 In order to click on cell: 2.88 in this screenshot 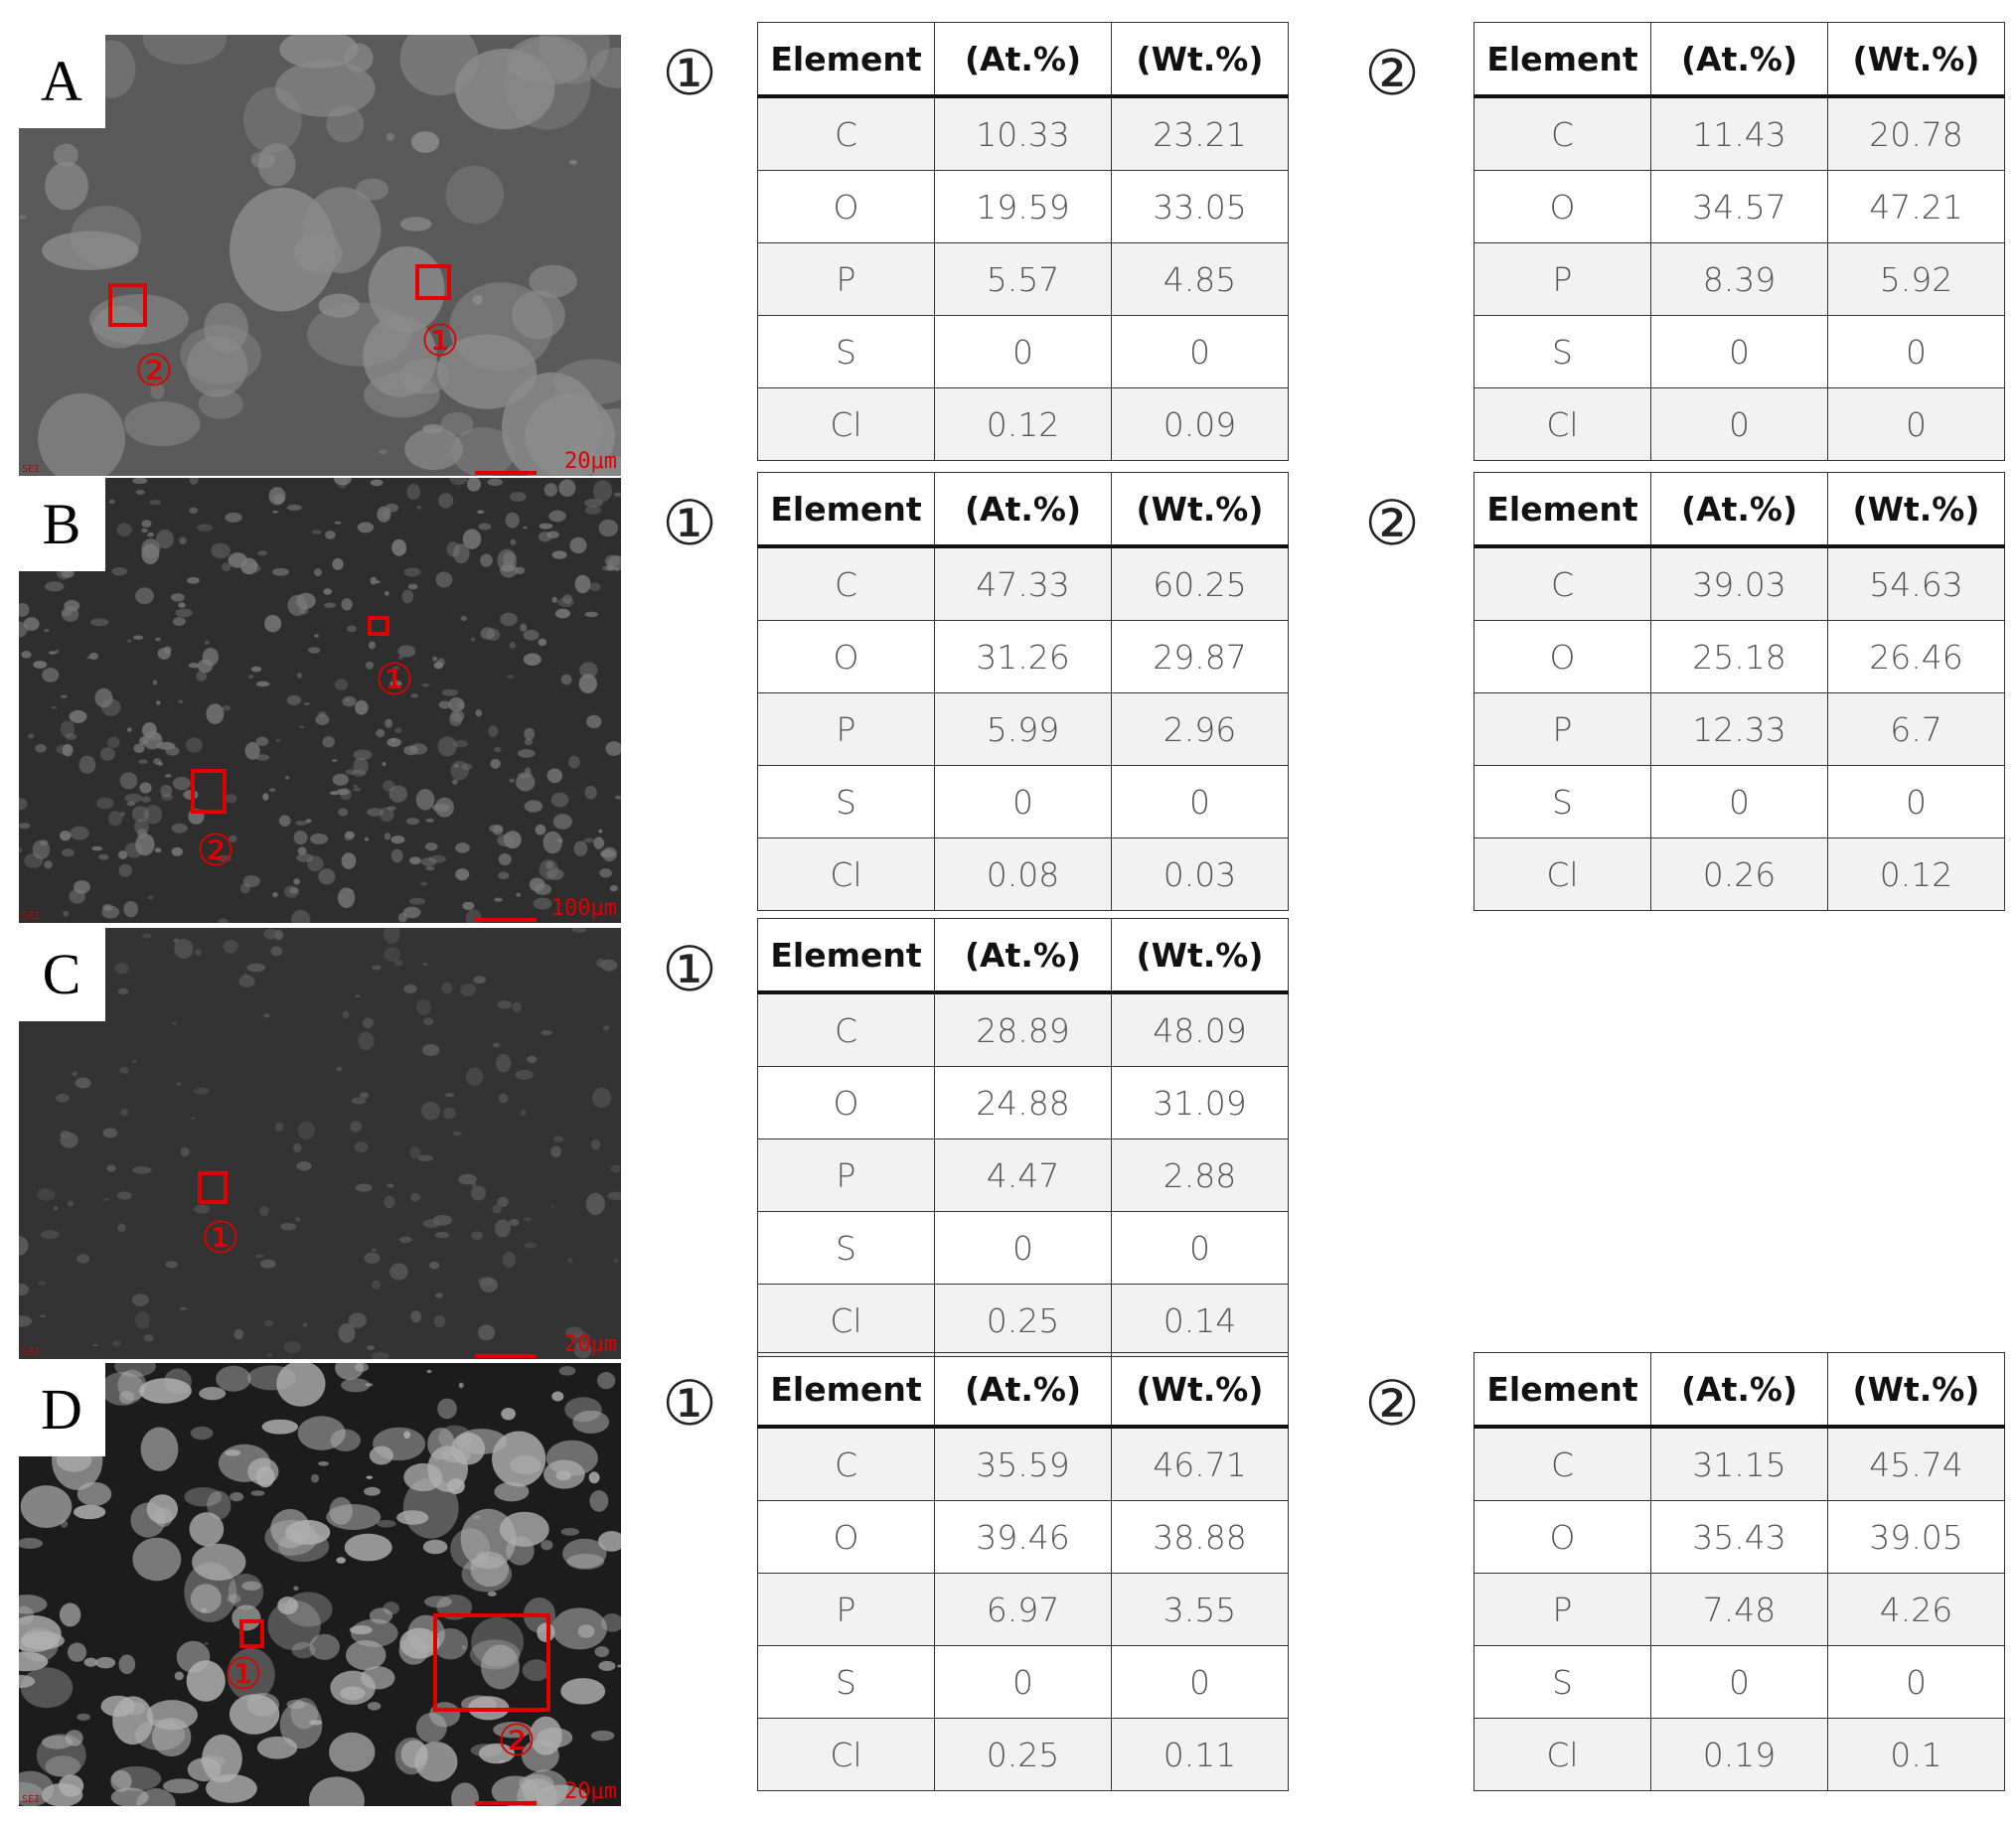, I will do `click(1200, 1175)`.